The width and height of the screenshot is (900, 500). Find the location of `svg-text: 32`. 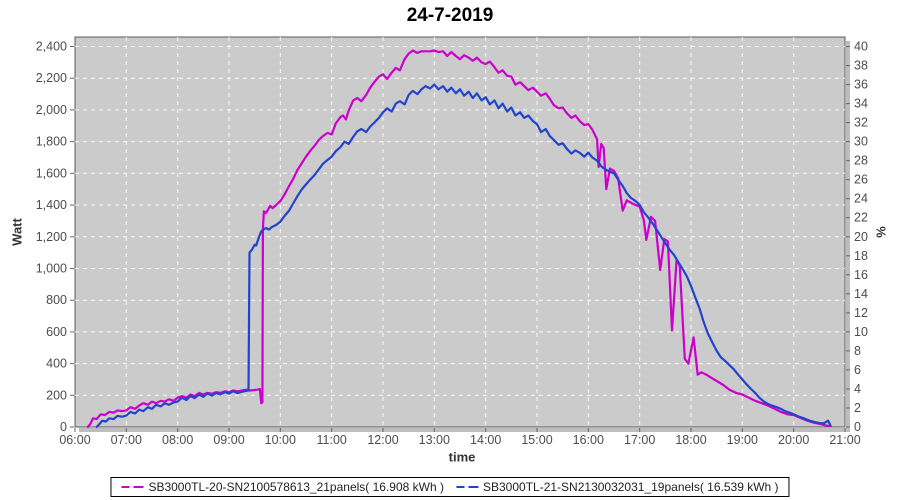

svg-text: 32 is located at coordinates (861, 123).